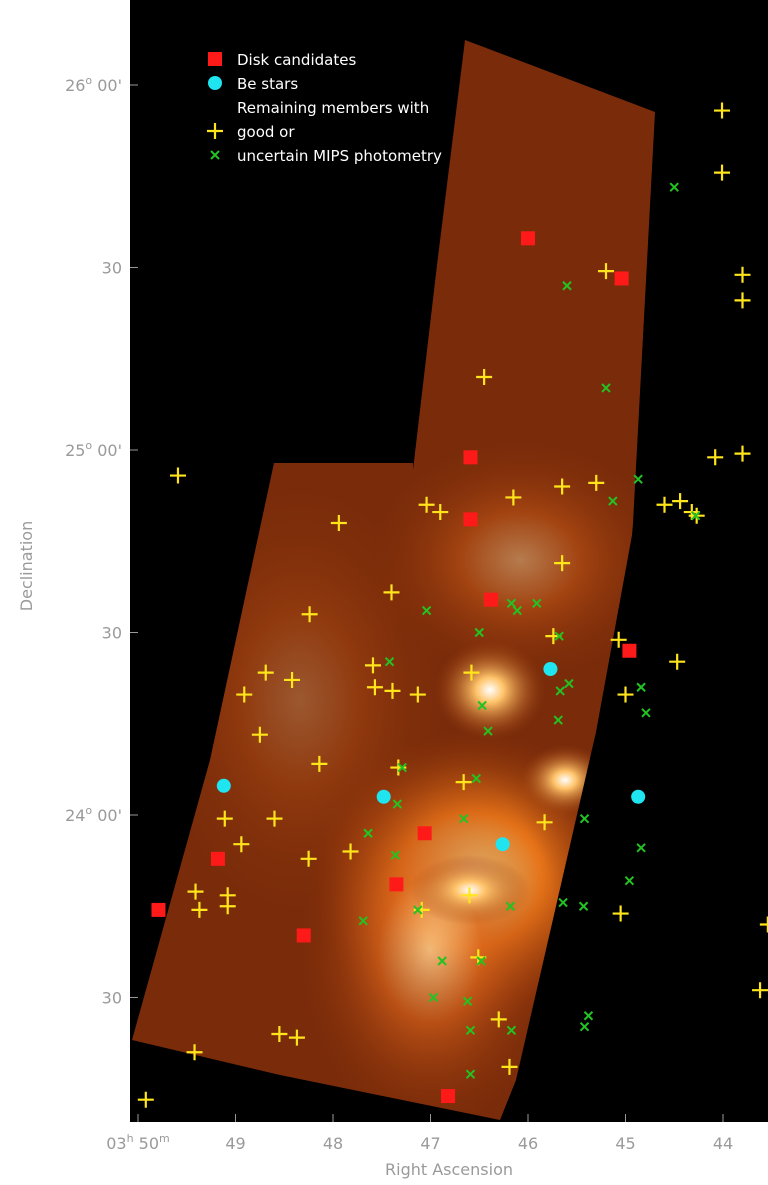 The width and height of the screenshot is (768, 1185). What do you see at coordinates (93, 541) in the screenshot?
I see `y-tick-labels: 26o 00' 30 25o 00' 30 24o 00' 30` at bounding box center [93, 541].